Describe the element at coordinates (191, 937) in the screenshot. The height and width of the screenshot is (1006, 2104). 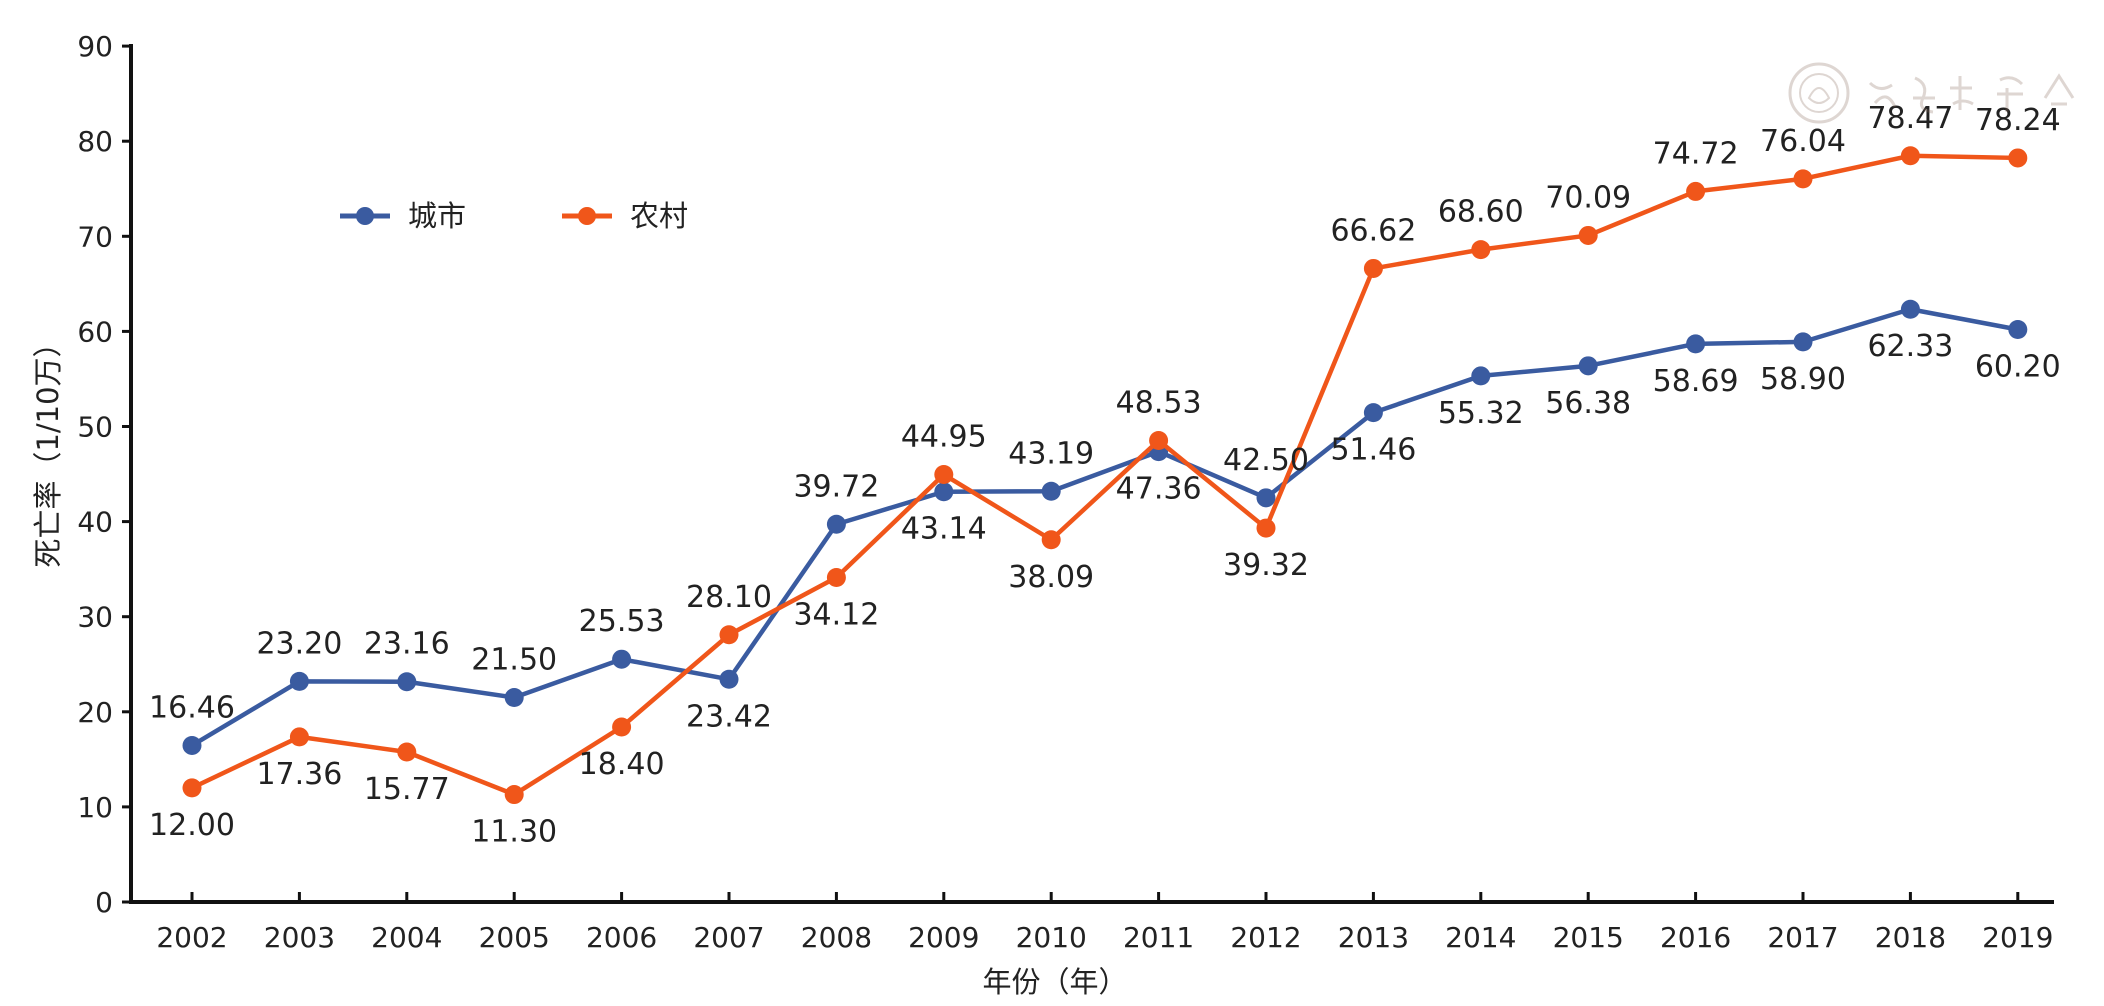
I see `x-tick-label: 2002` at that location.